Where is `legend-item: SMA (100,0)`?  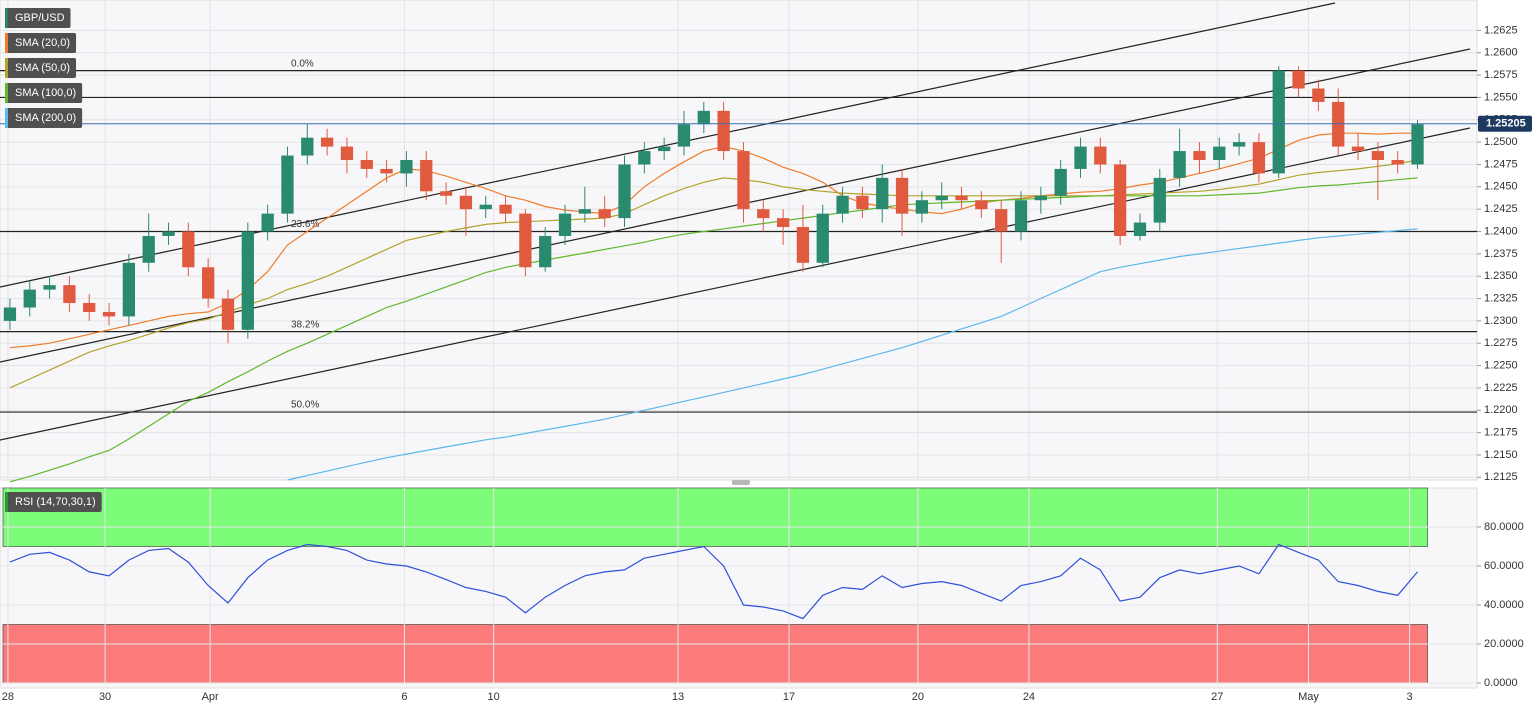 legend-item: SMA (100,0) is located at coordinates (44, 93).